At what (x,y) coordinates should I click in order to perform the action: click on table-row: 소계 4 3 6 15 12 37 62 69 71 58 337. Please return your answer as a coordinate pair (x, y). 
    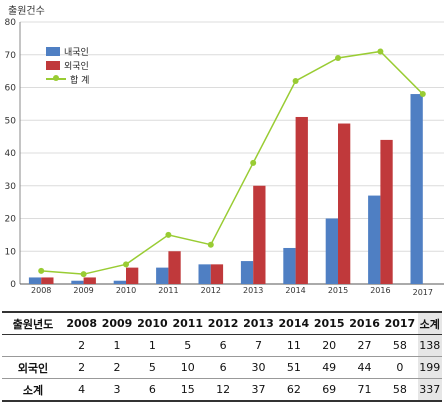
    Looking at the image, I should click on (222, 390).